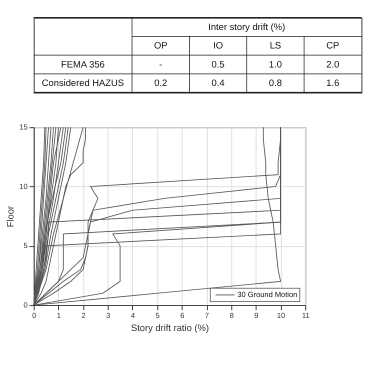 This screenshot has height=368, width=368. Describe the element at coordinates (333, 64) in the screenshot. I see `text: 2.0` at that location.